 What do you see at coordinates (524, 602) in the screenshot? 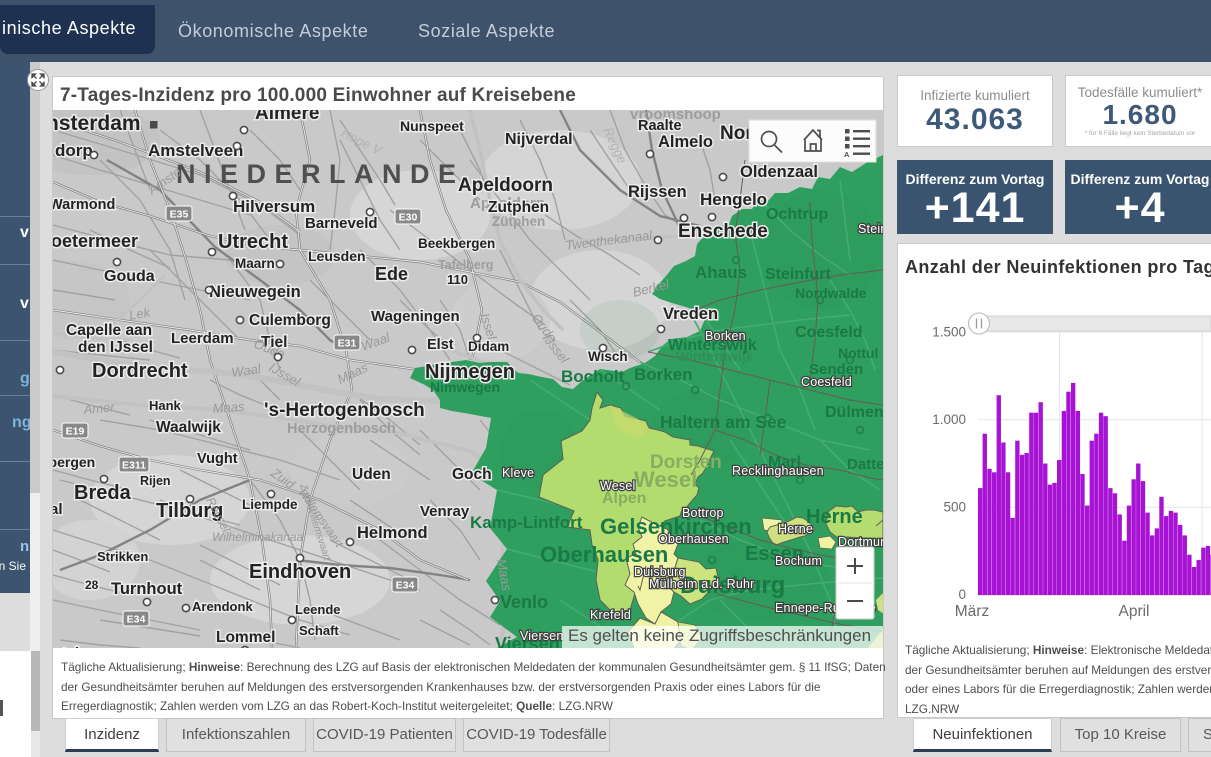
I see `svg-text: Venlo` at bounding box center [524, 602].